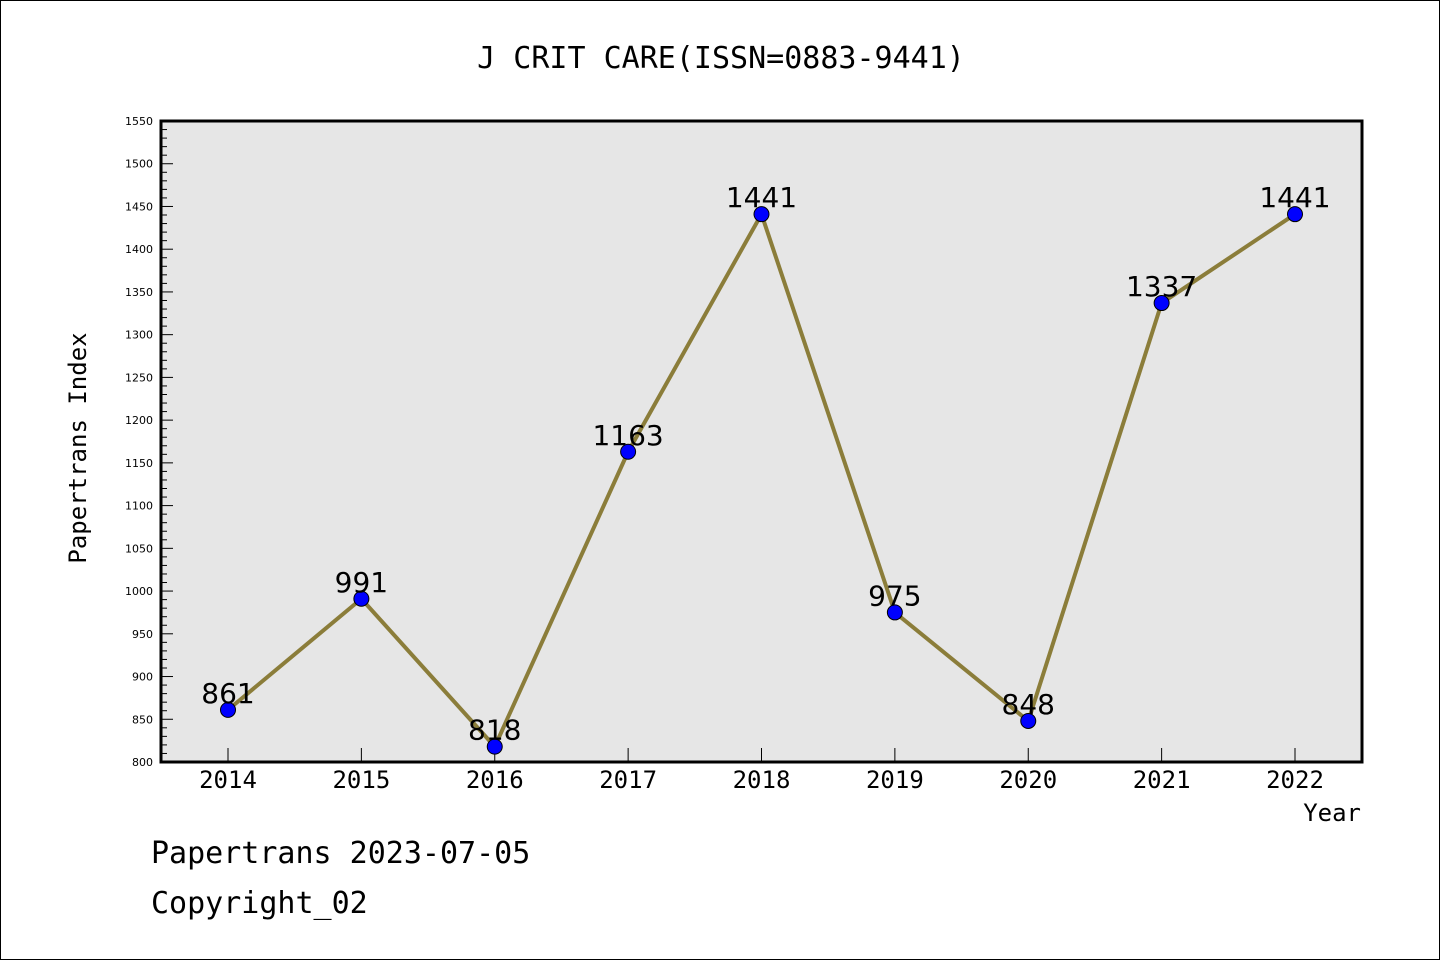  What do you see at coordinates (1295, 780) in the screenshot?
I see `x-tick-label: 2022` at bounding box center [1295, 780].